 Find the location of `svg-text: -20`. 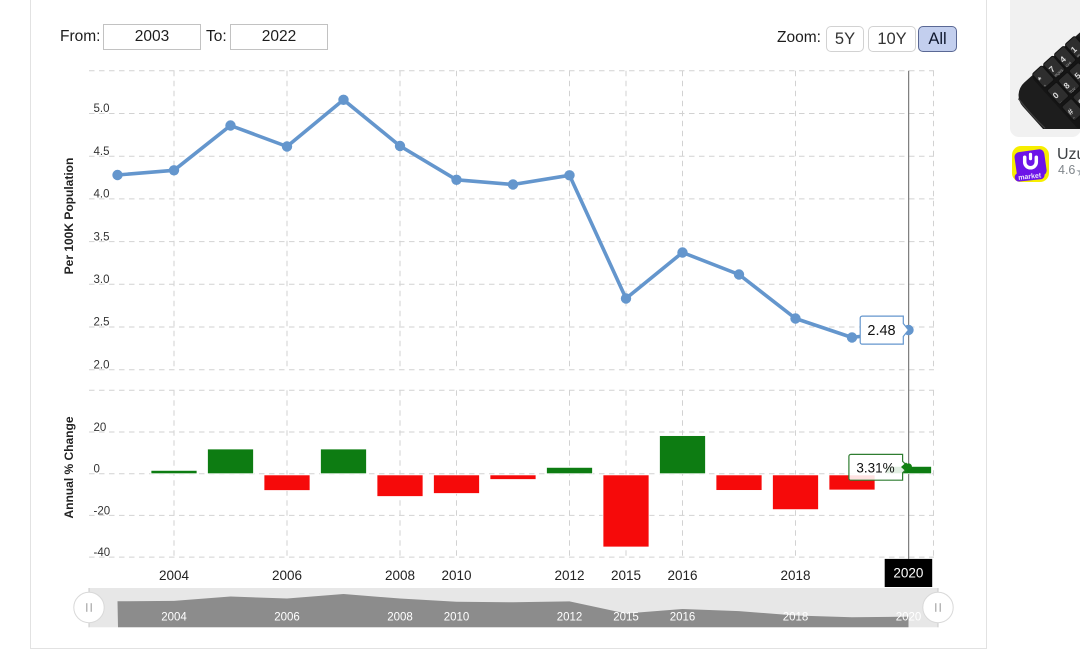

svg-text: -20 is located at coordinates (102, 511).